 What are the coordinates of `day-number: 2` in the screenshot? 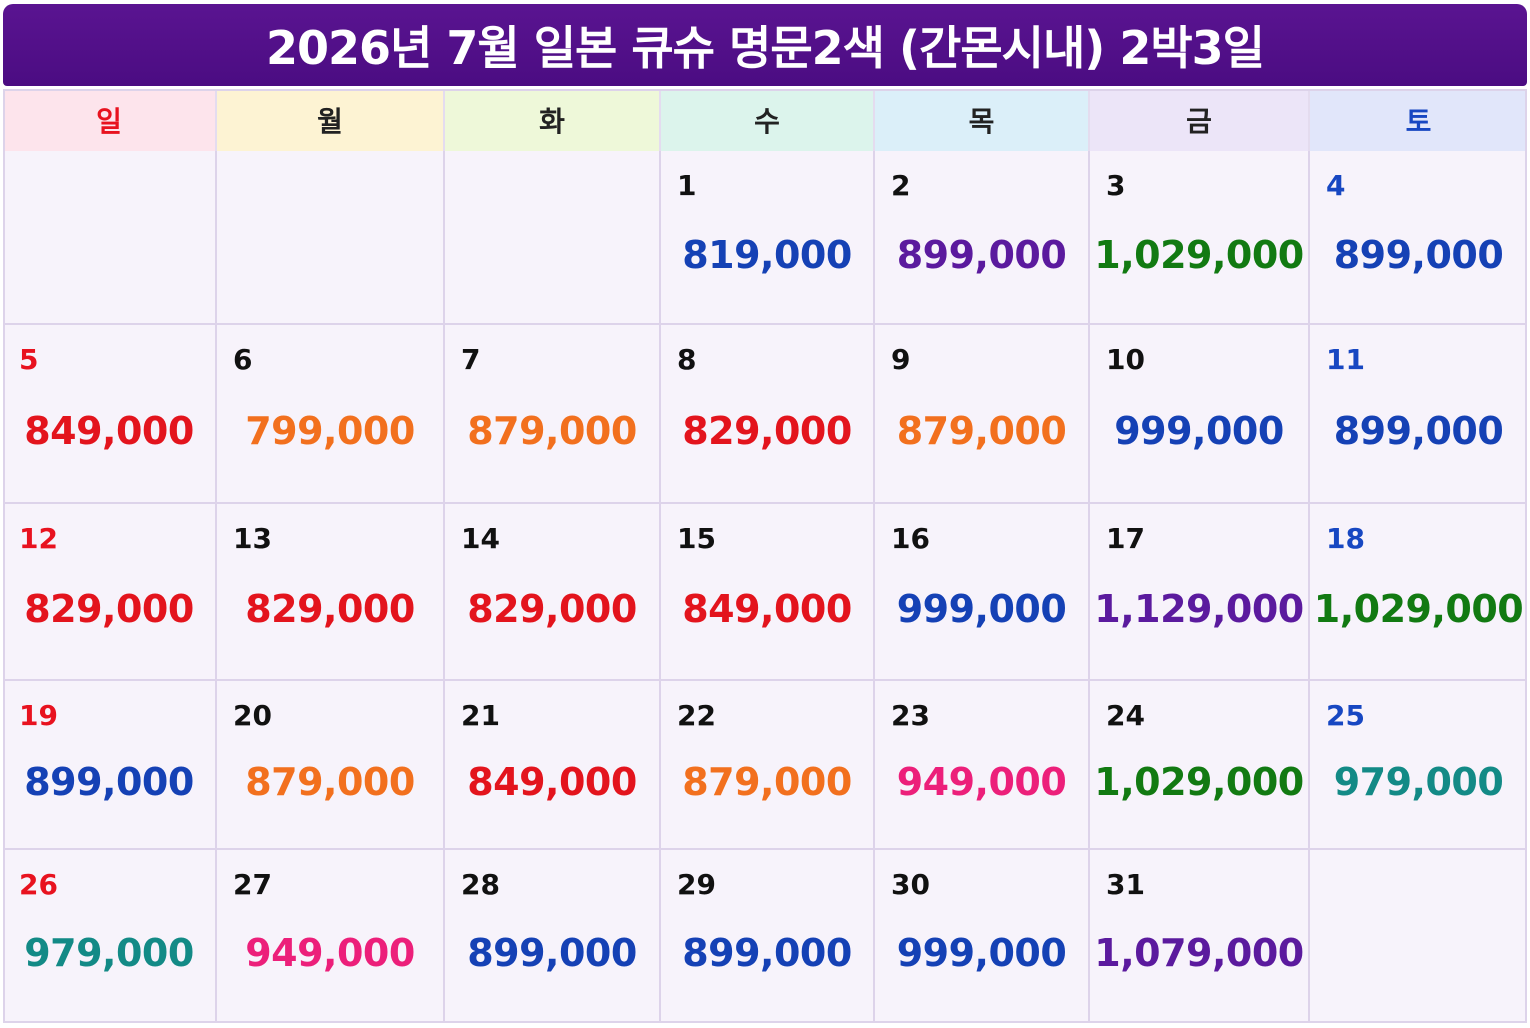 It's located at (901, 185).